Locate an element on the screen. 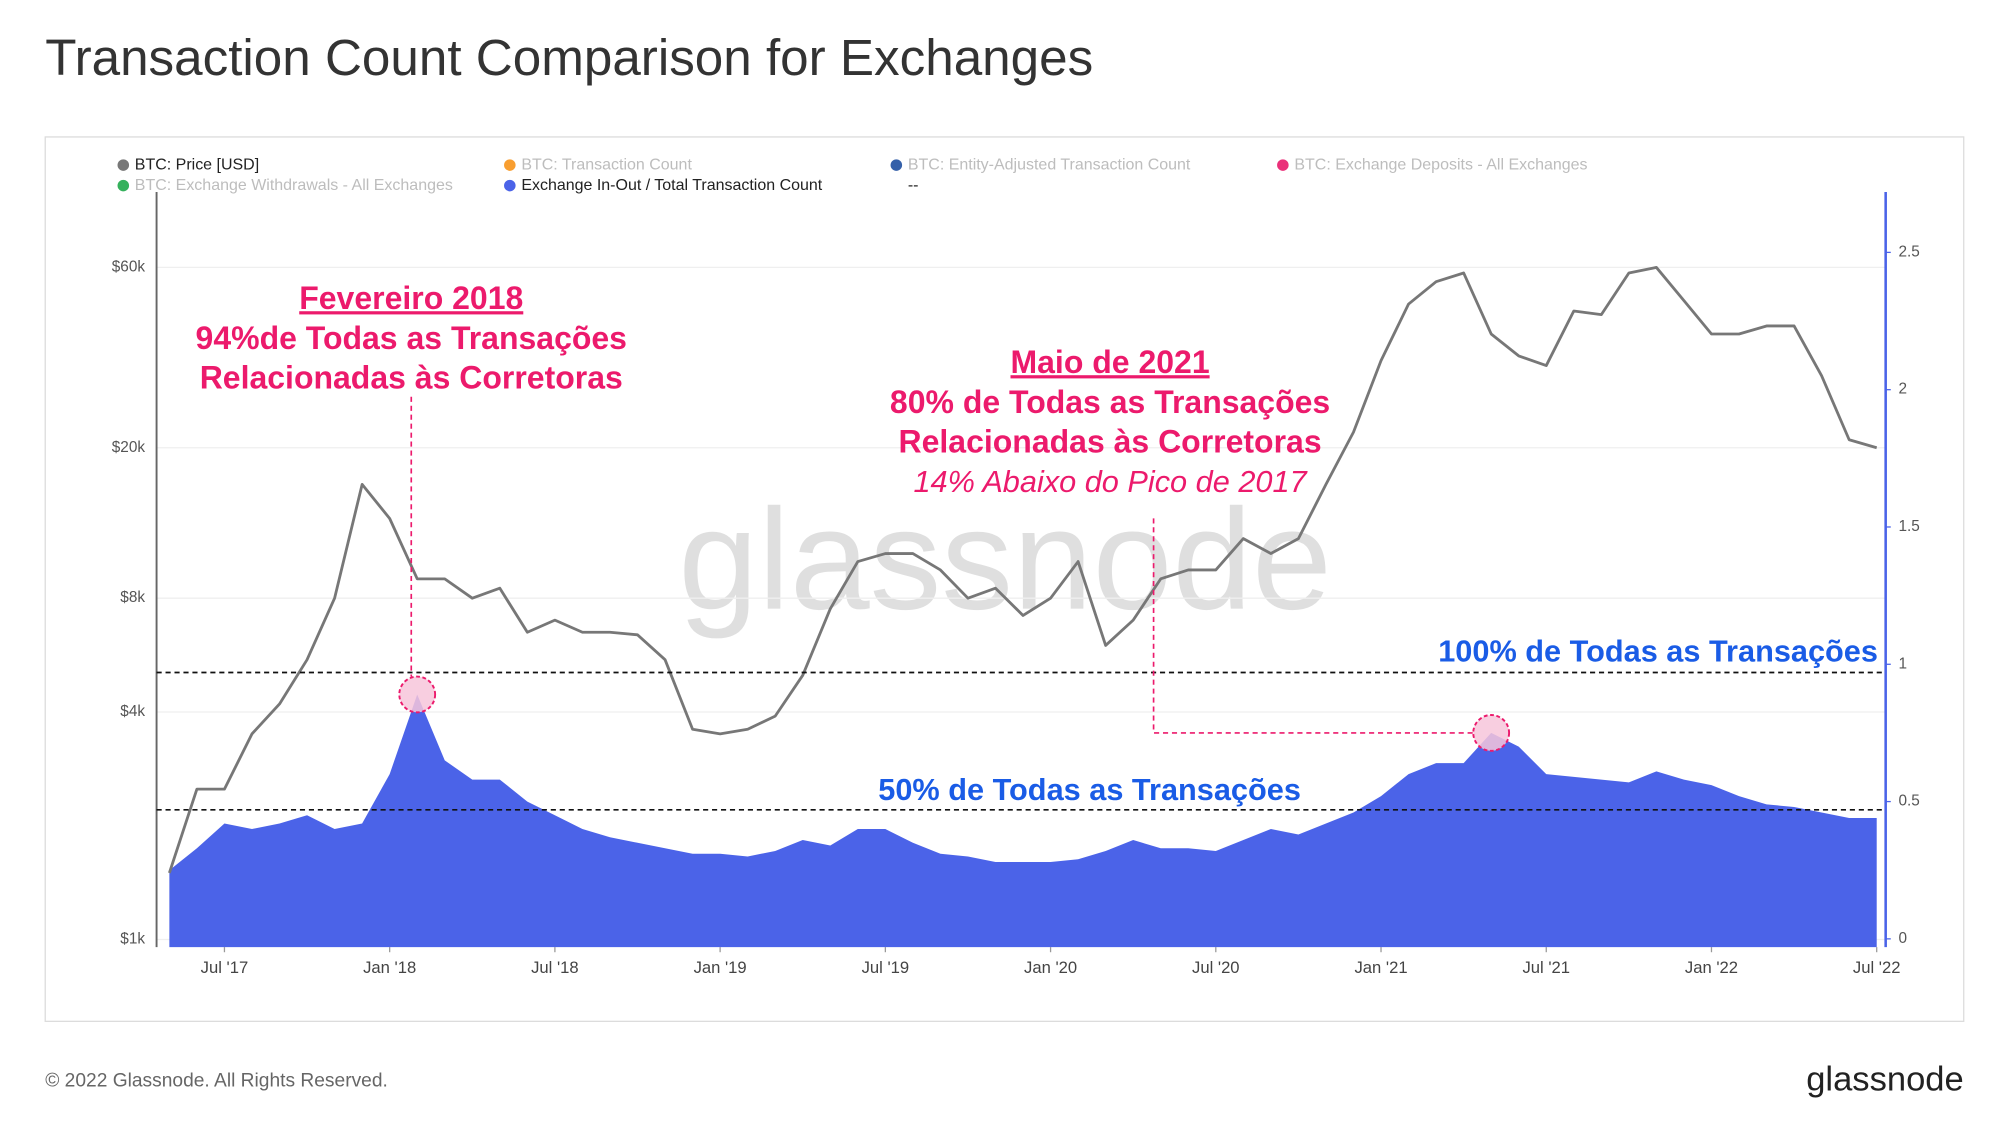 This screenshot has height=1125, width=2000. y2-tick-label: 1.5 is located at coordinates (1908, 526).